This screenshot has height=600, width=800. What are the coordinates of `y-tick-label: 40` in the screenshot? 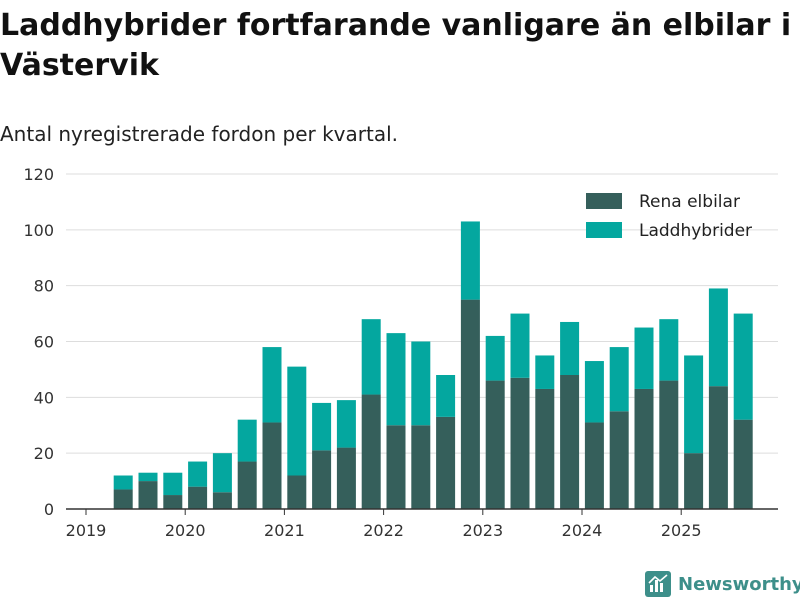 It's located at (44, 397).